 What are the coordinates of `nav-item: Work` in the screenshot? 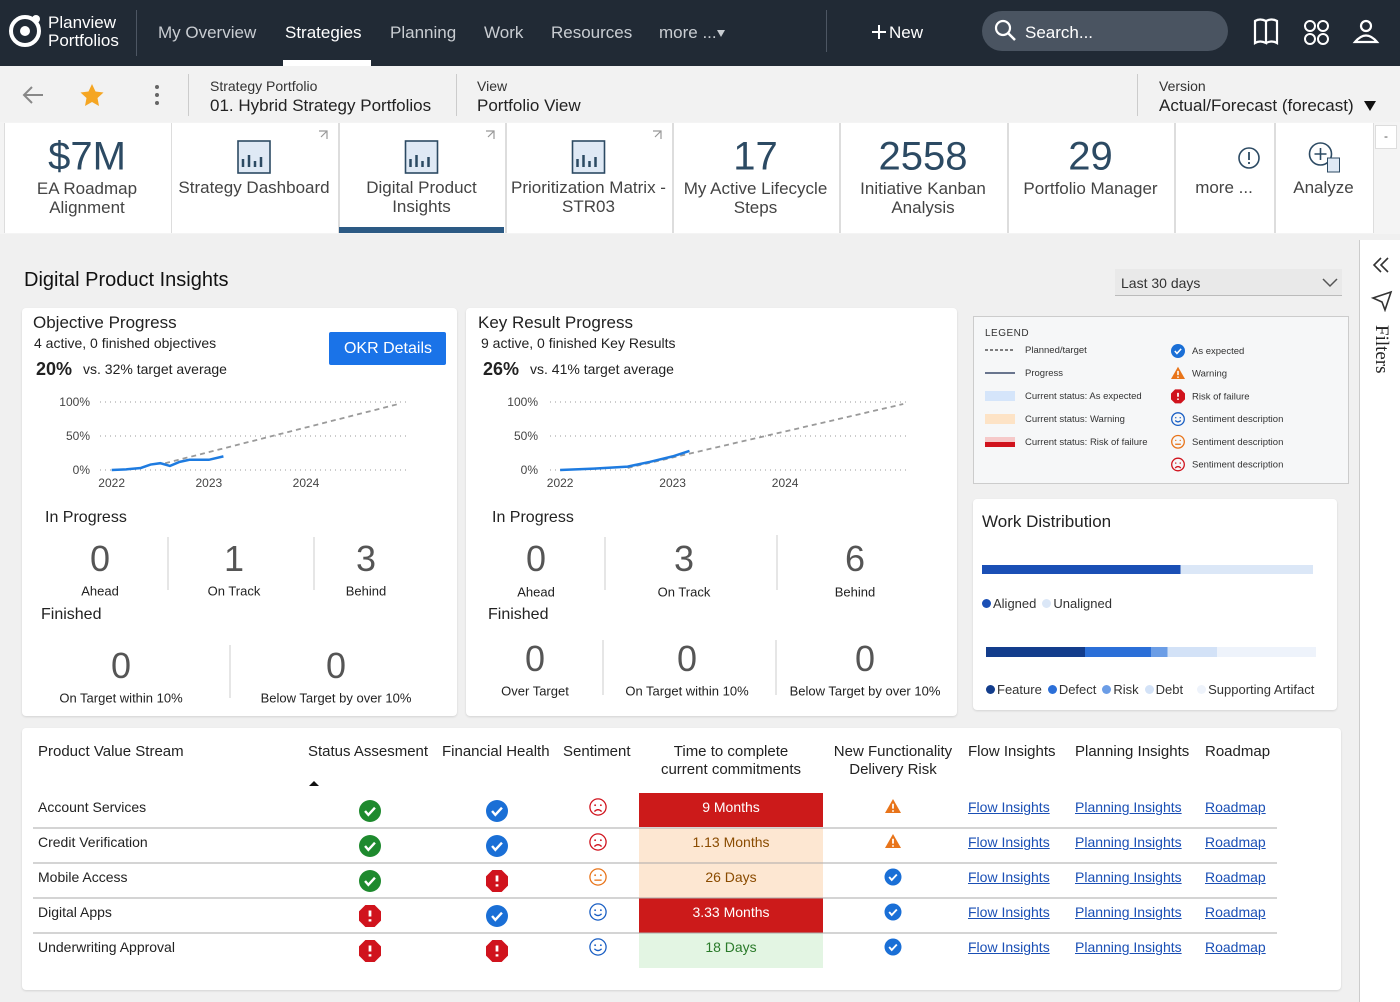 It's located at (504, 32).